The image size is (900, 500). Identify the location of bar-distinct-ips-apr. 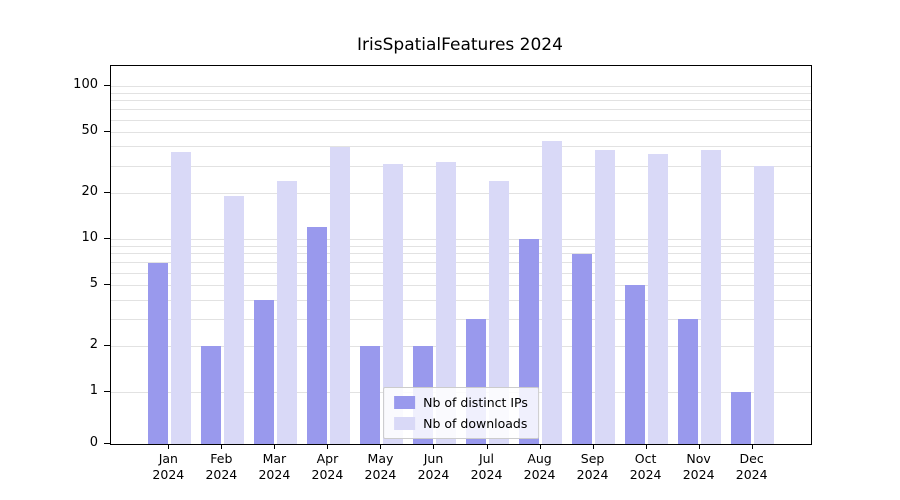
(316, 335).